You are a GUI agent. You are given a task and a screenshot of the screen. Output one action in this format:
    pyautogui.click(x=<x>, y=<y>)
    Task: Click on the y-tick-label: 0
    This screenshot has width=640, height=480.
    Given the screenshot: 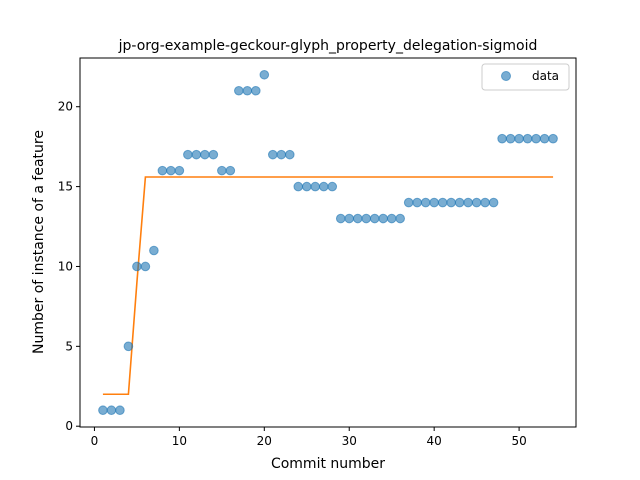 What is the action you would take?
    pyautogui.click(x=69, y=426)
    